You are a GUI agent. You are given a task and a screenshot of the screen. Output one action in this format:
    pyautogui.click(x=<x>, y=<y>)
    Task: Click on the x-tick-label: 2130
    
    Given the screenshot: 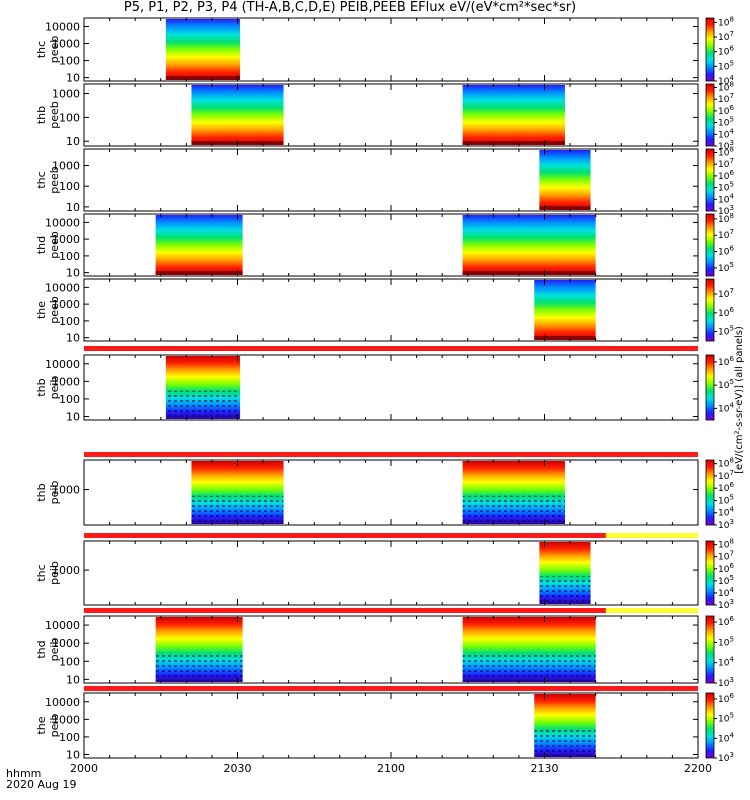 What is the action you would take?
    pyautogui.click(x=545, y=768)
    